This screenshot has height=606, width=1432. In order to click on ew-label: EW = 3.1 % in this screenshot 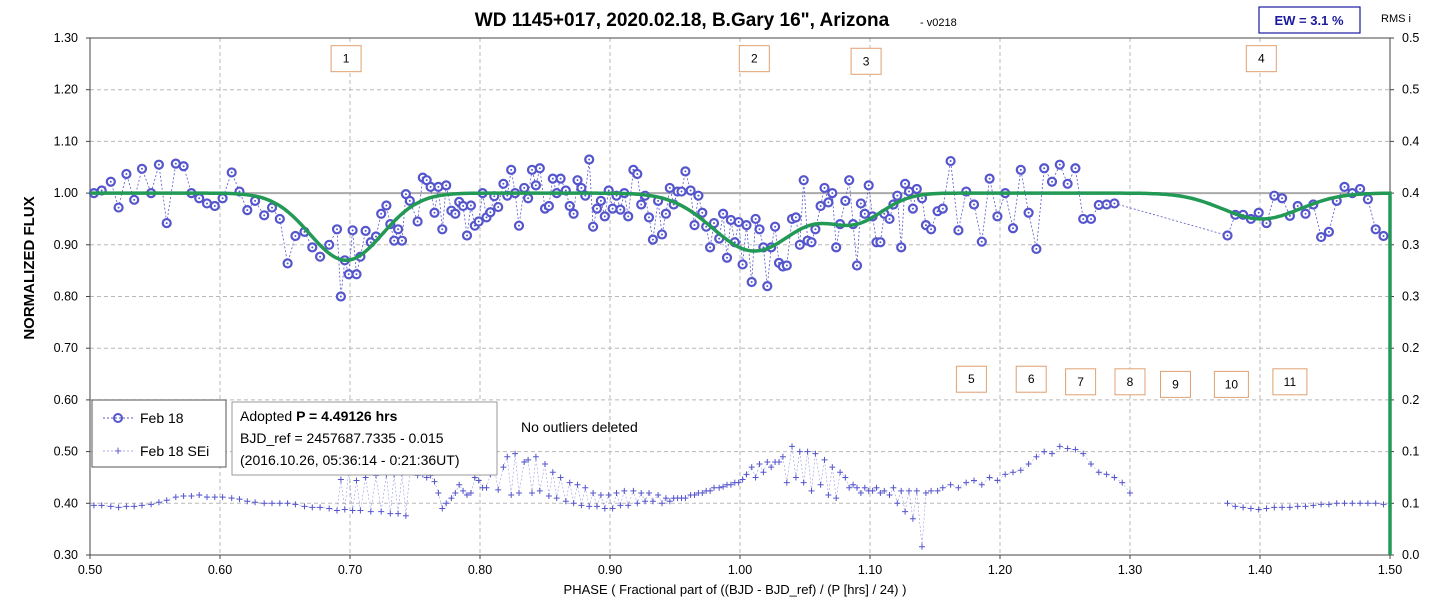, I will do `click(1309, 20)`.